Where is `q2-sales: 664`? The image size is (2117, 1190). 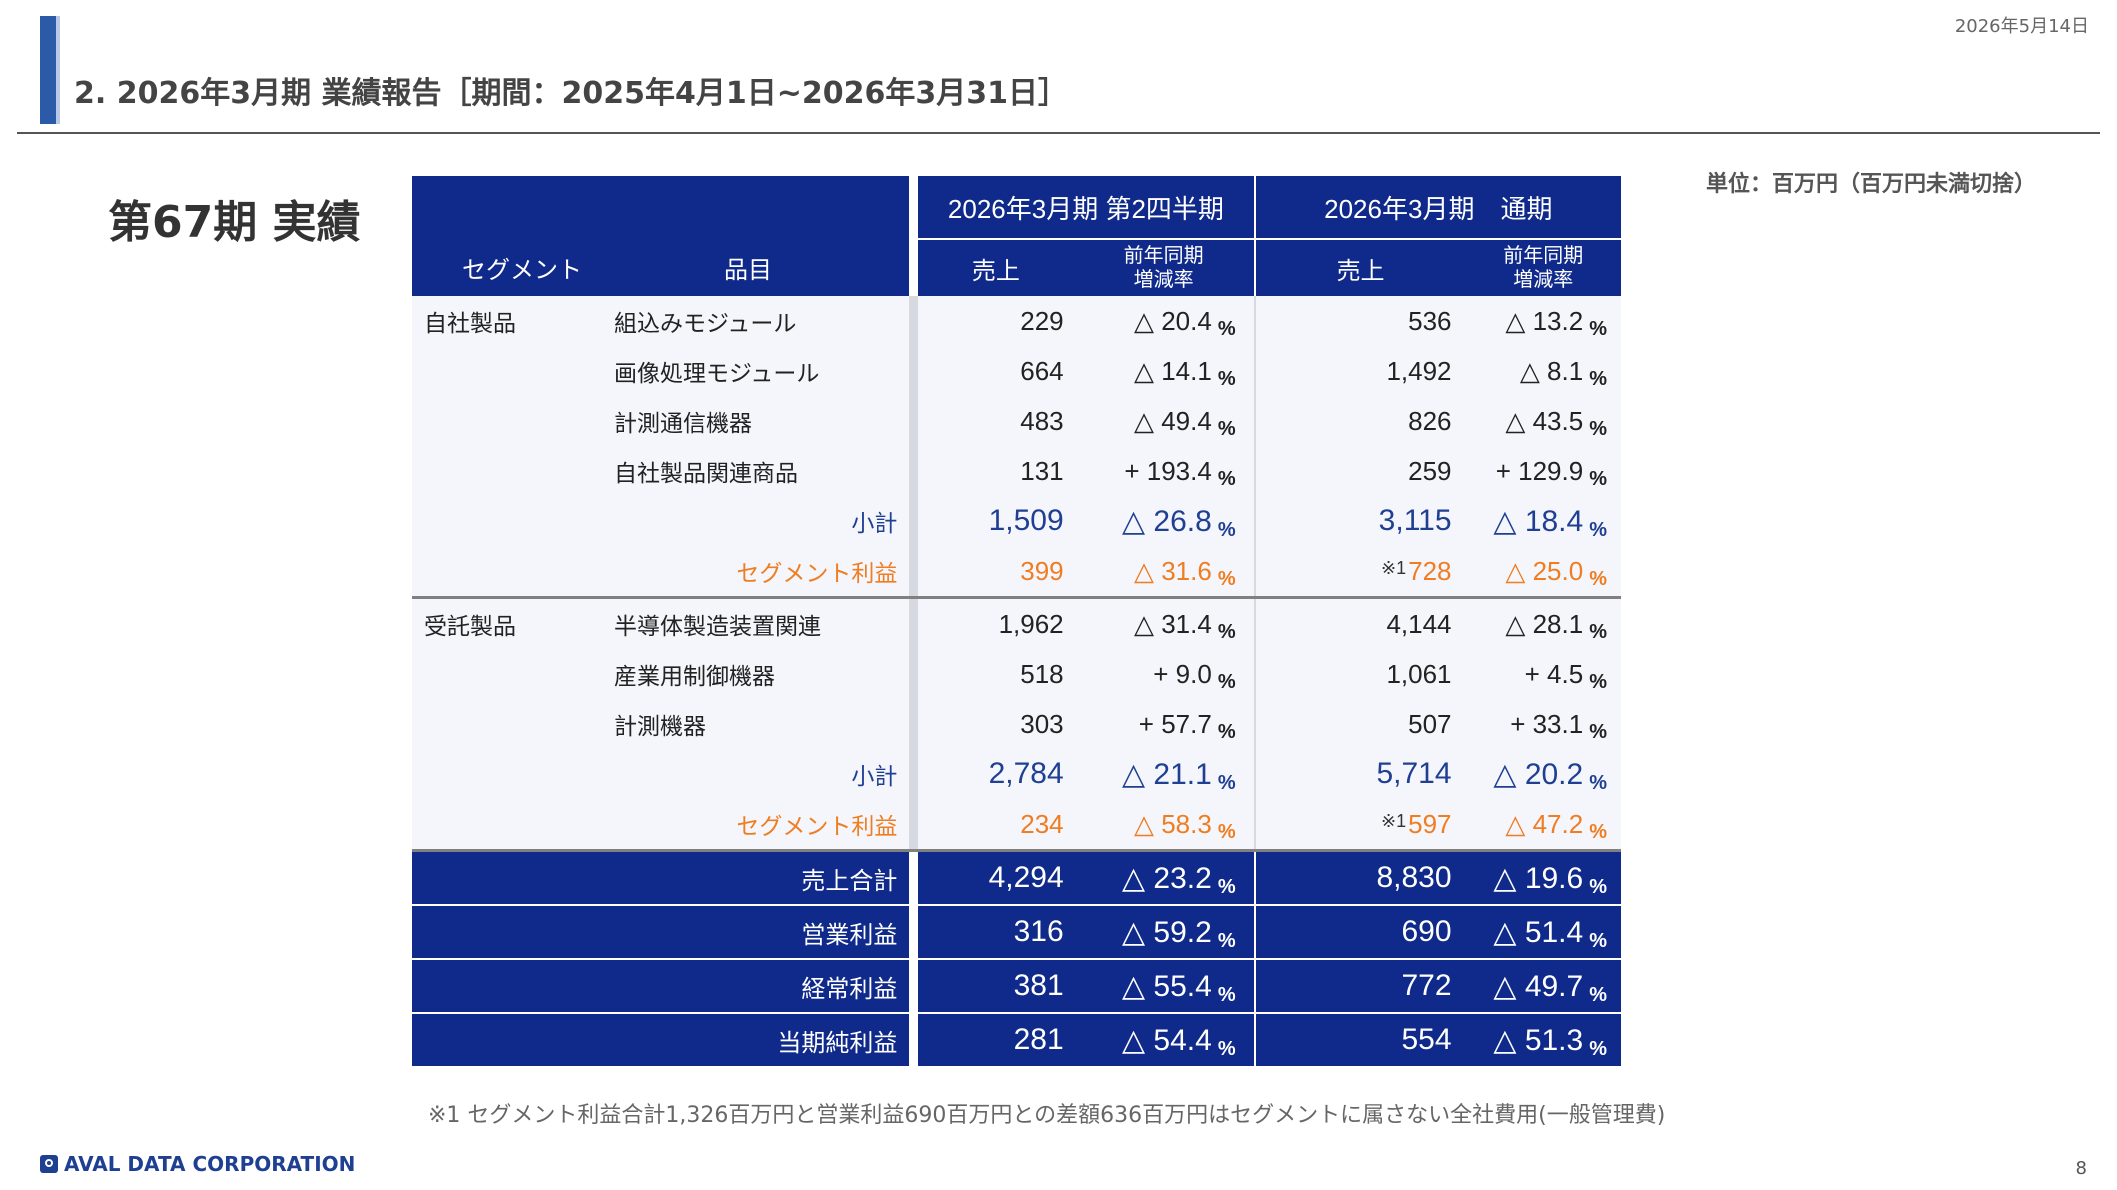
q2-sales: 664 is located at coordinates (996, 371).